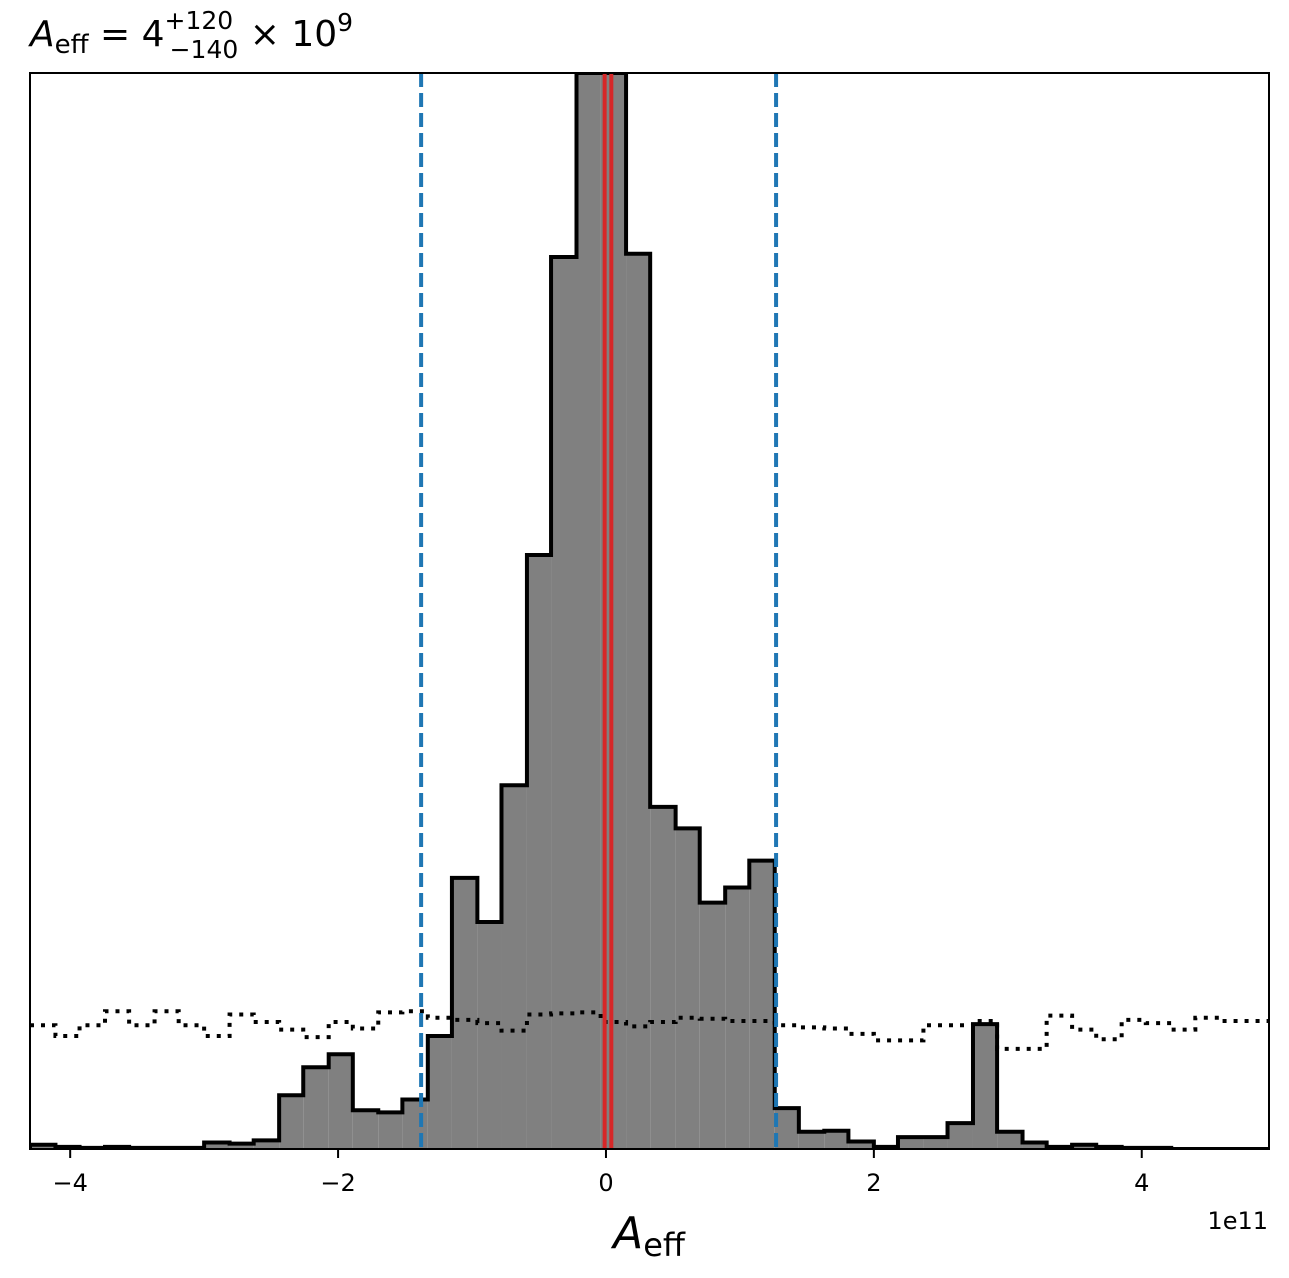  Describe the element at coordinates (605, 1183) in the screenshot. I see `x-tick-label: 0` at that location.